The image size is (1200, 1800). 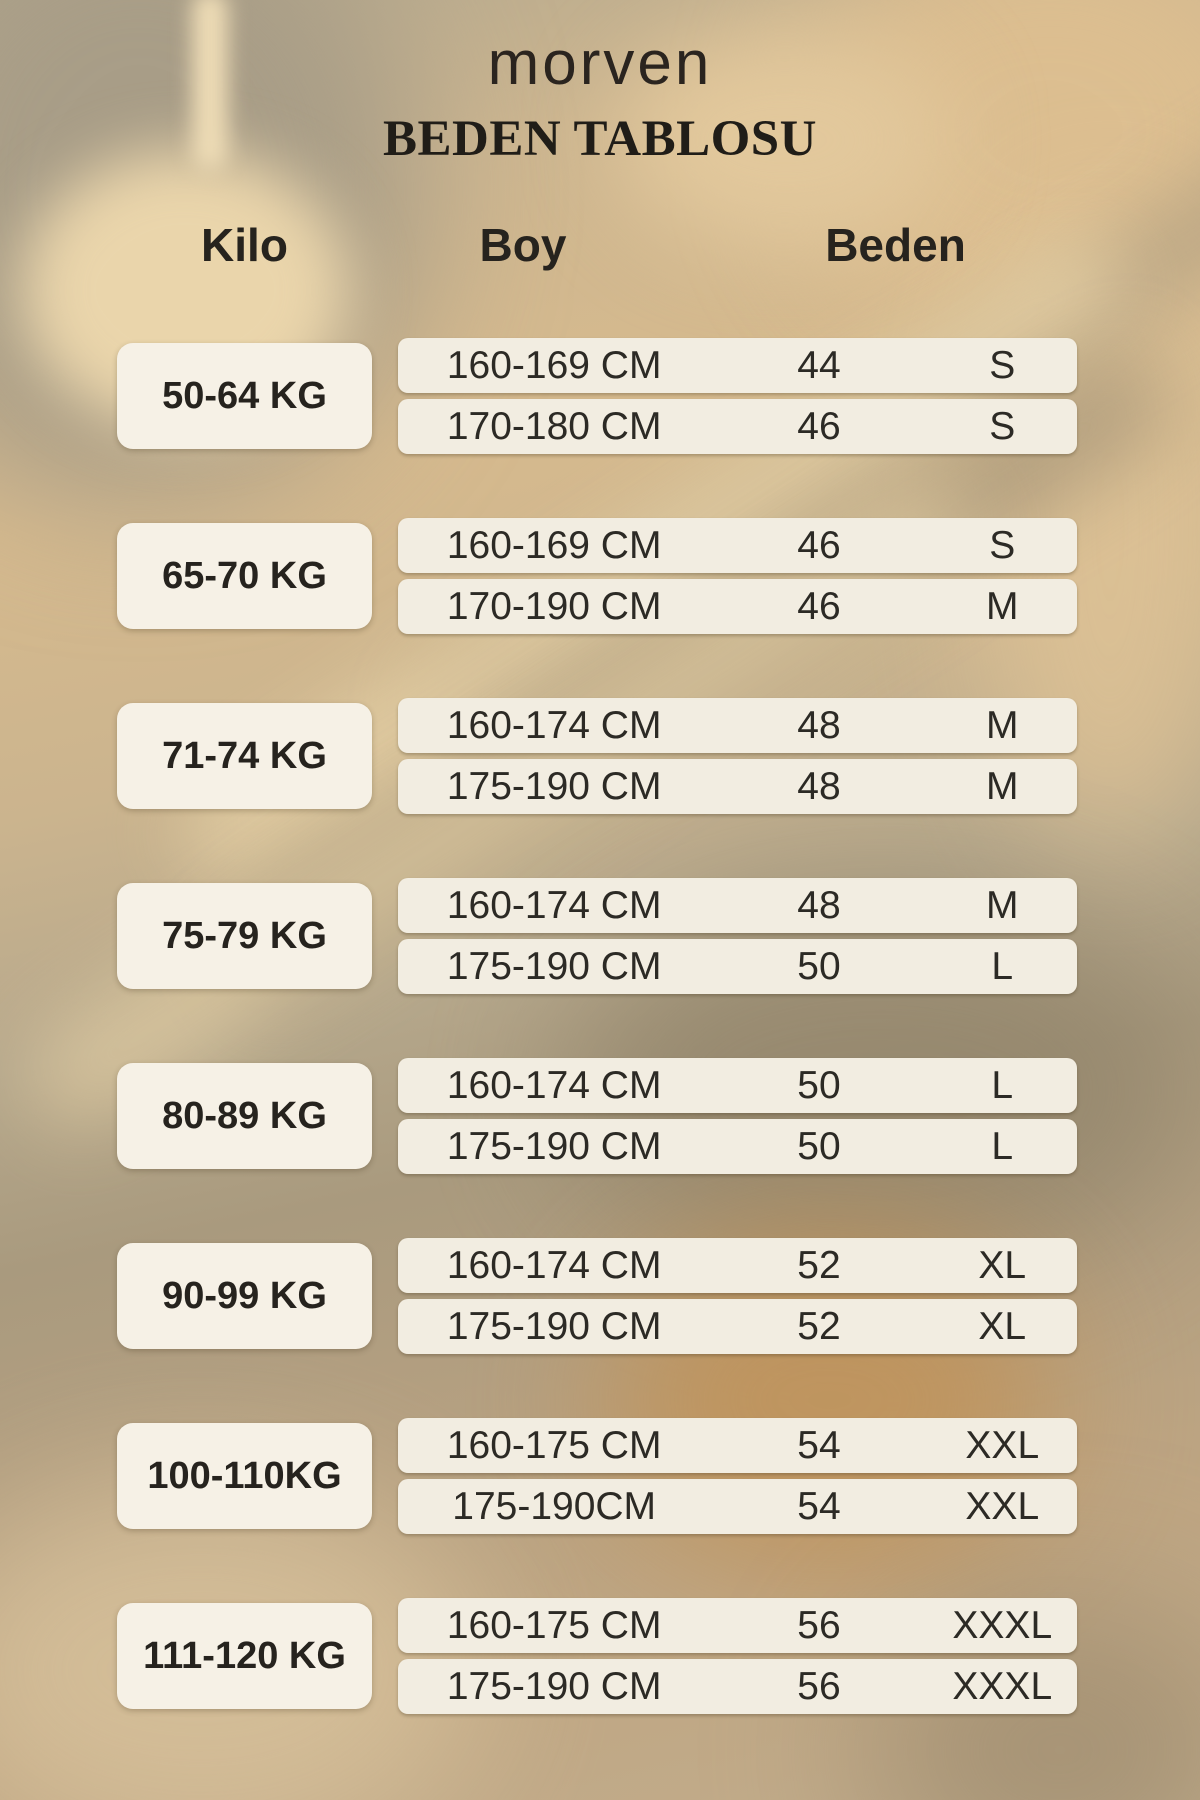 I want to click on hanger-shape, so click(x=785, y=140).